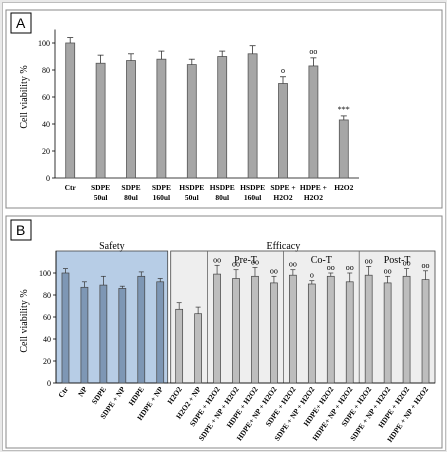  What do you see at coordinates (63, 391) in the screenshot?
I see `panel-b-x-tick-label: Ctr` at bounding box center [63, 391].